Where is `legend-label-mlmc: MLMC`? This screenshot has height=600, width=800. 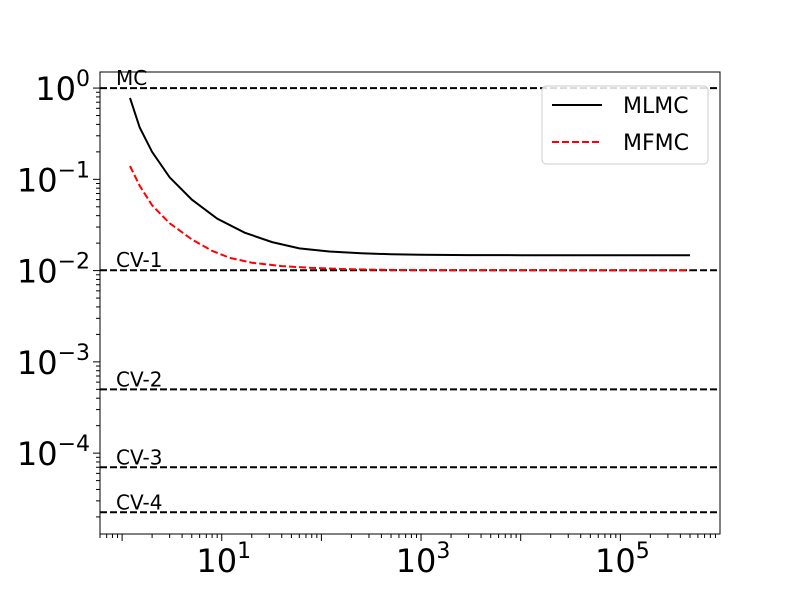 legend-label-mlmc: MLMC is located at coordinates (656, 106).